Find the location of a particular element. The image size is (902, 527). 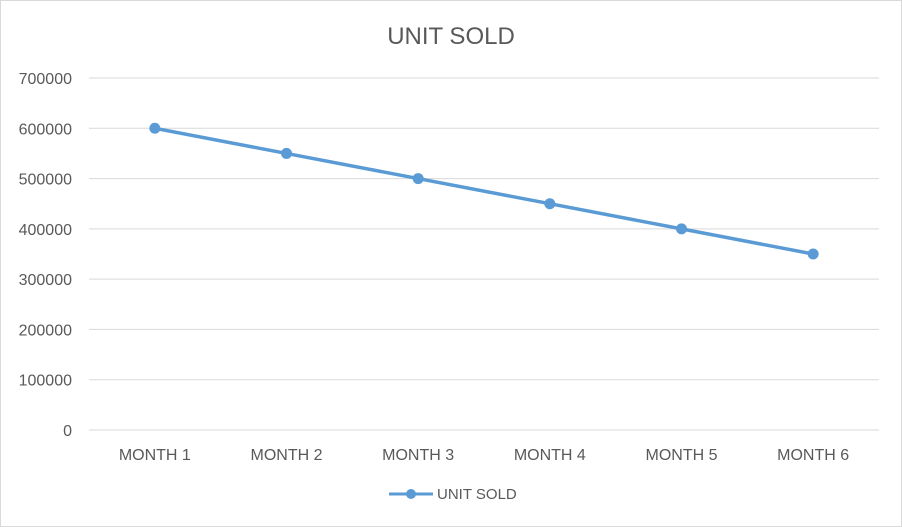

y-tick-label: 500000 is located at coordinates (45, 180).